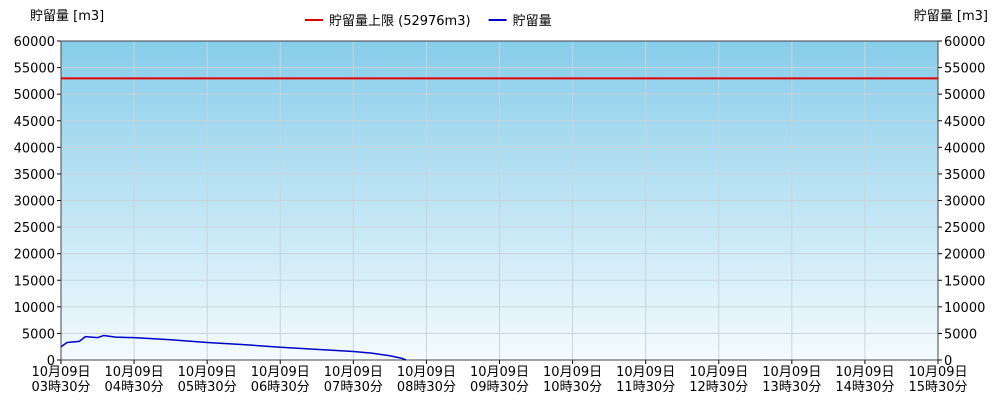  I want to click on y-axis-label: 貯留量 [m3], so click(67, 16).